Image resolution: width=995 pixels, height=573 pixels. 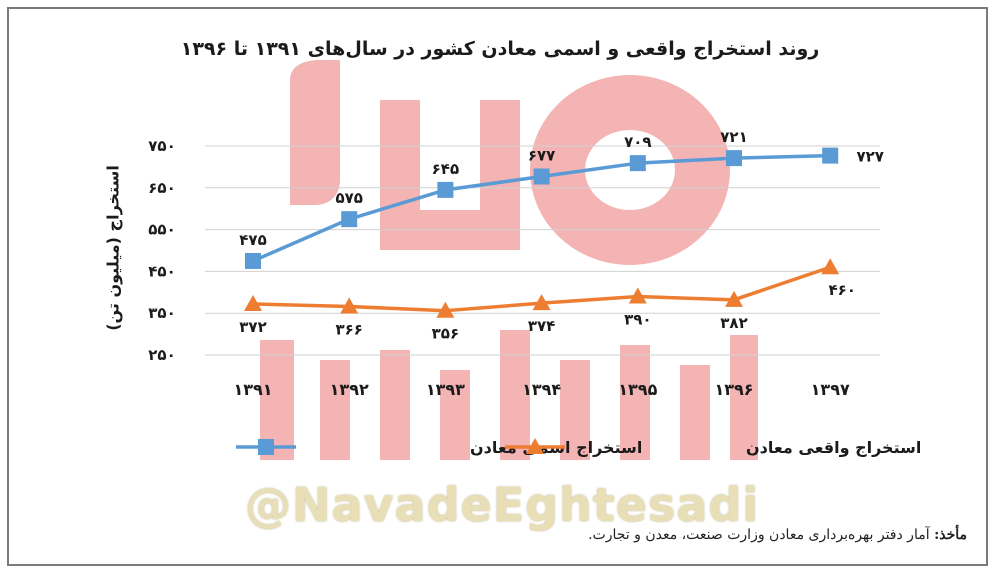 What do you see at coordinates (252, 240) in the screenshot?
I see `data-label: ۴۷۵` at bounding box center [252, 240].